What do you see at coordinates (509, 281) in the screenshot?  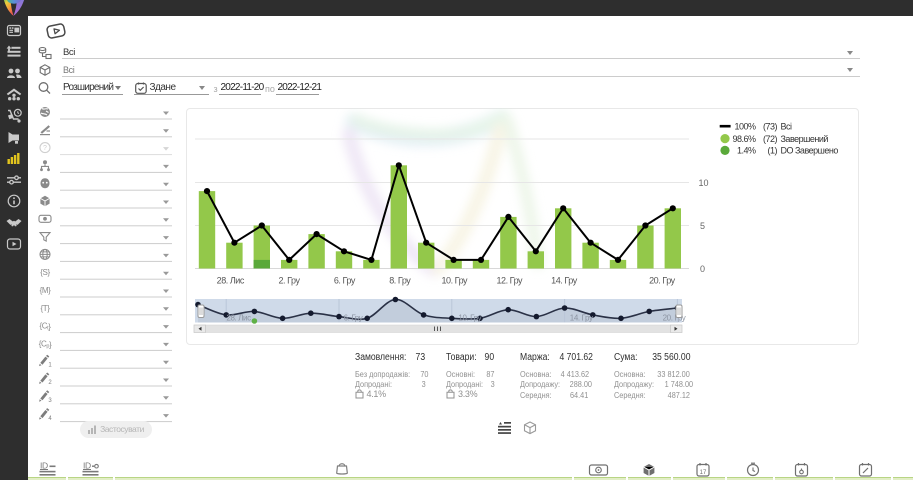 I see `svg-text: 12. Гру` at bounding box center [509, 281].